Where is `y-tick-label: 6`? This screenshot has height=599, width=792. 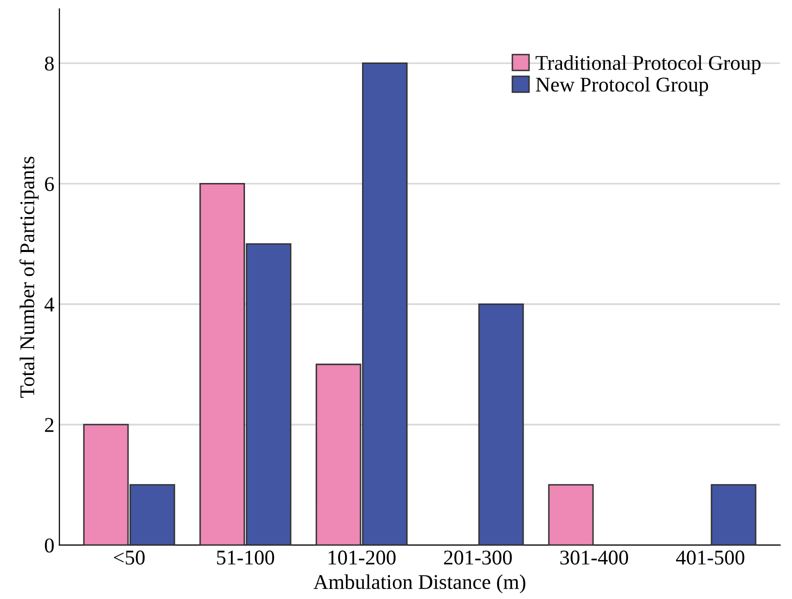
y-tick-label: 6 is located at coordinates (49, 184).